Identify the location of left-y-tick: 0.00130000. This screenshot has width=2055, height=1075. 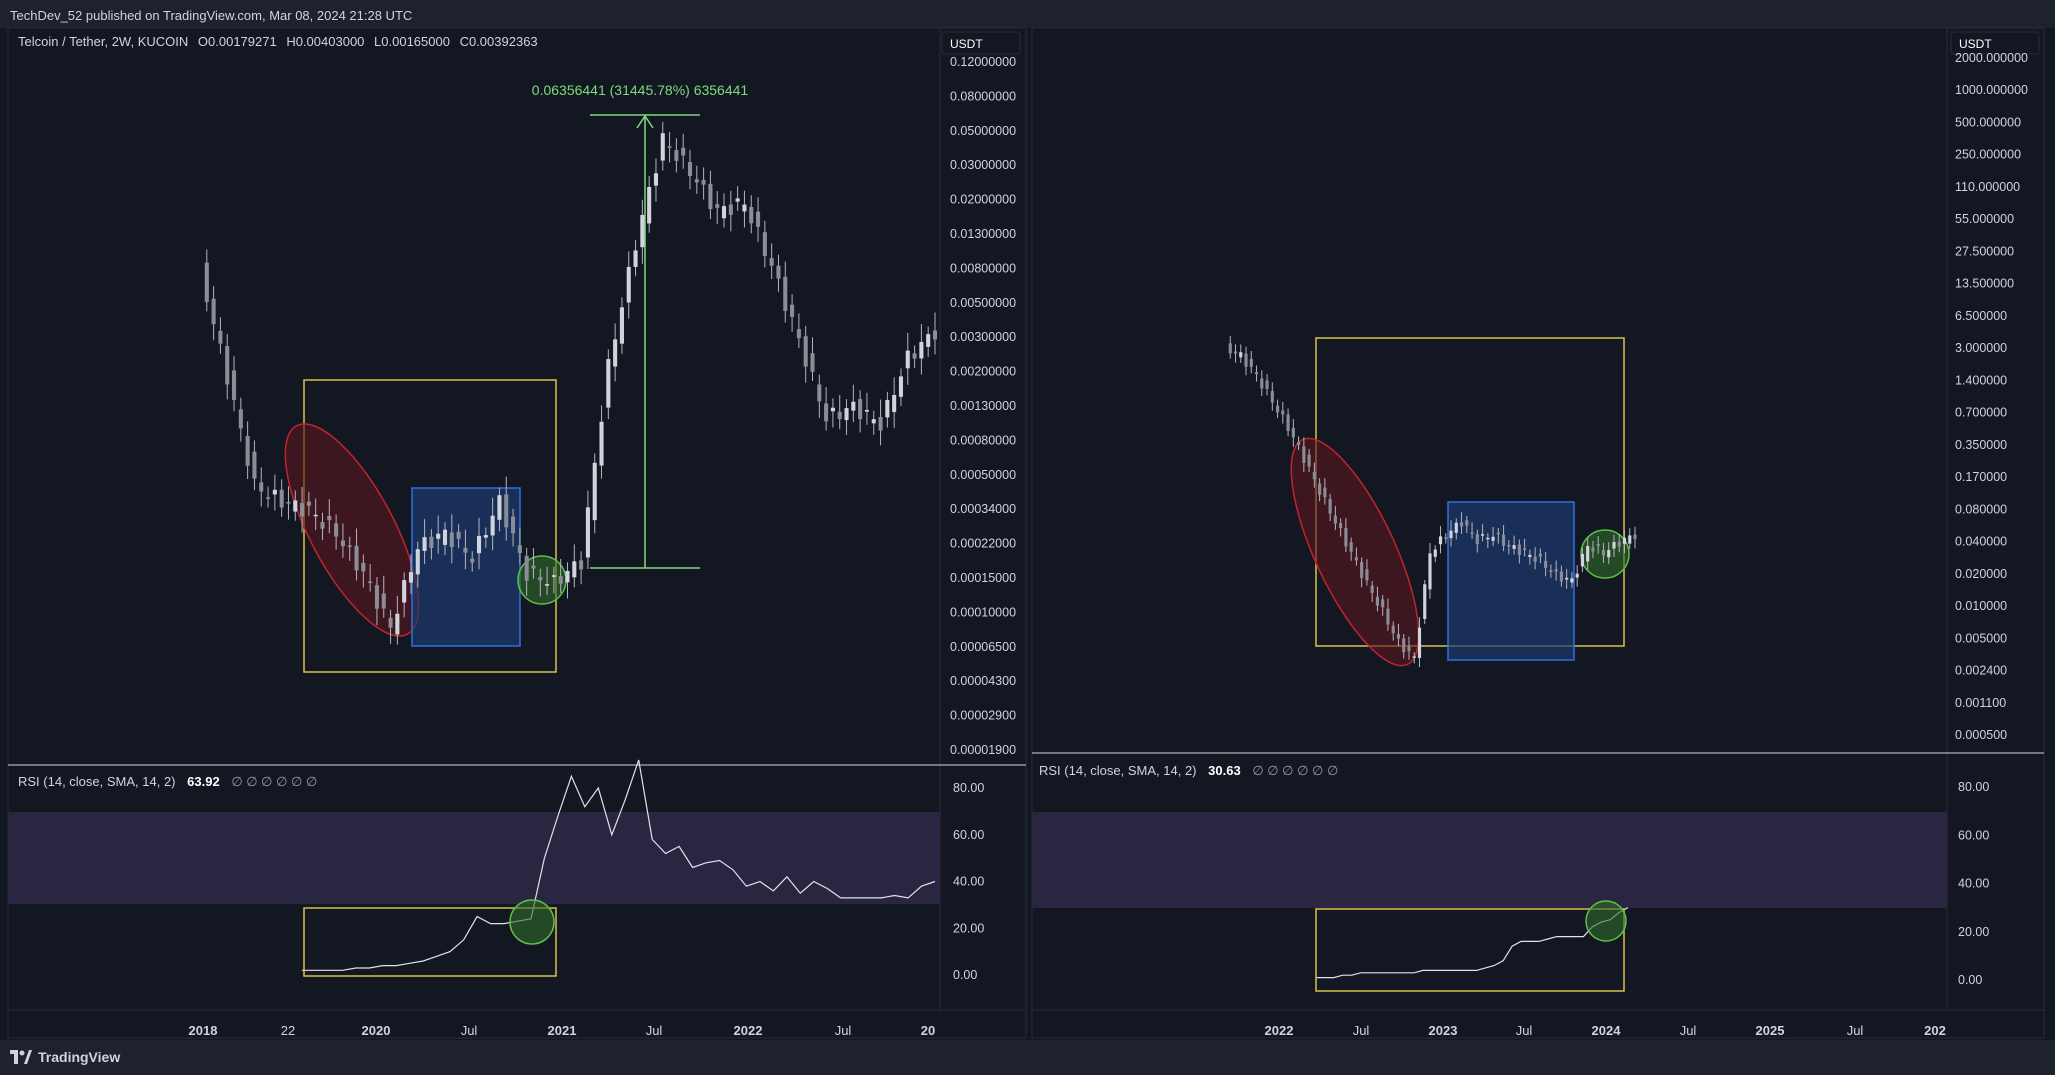
(983, 406).